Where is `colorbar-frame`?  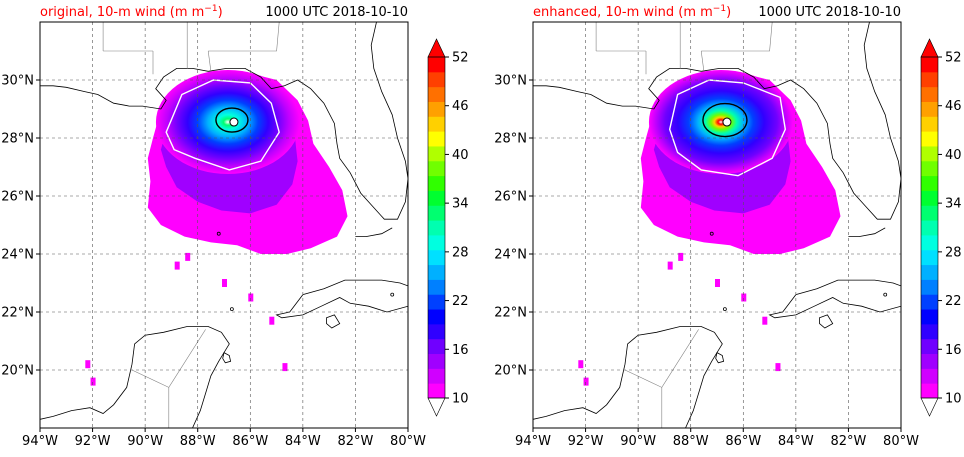 colorbar-frame is located at coordinates (929, 227).